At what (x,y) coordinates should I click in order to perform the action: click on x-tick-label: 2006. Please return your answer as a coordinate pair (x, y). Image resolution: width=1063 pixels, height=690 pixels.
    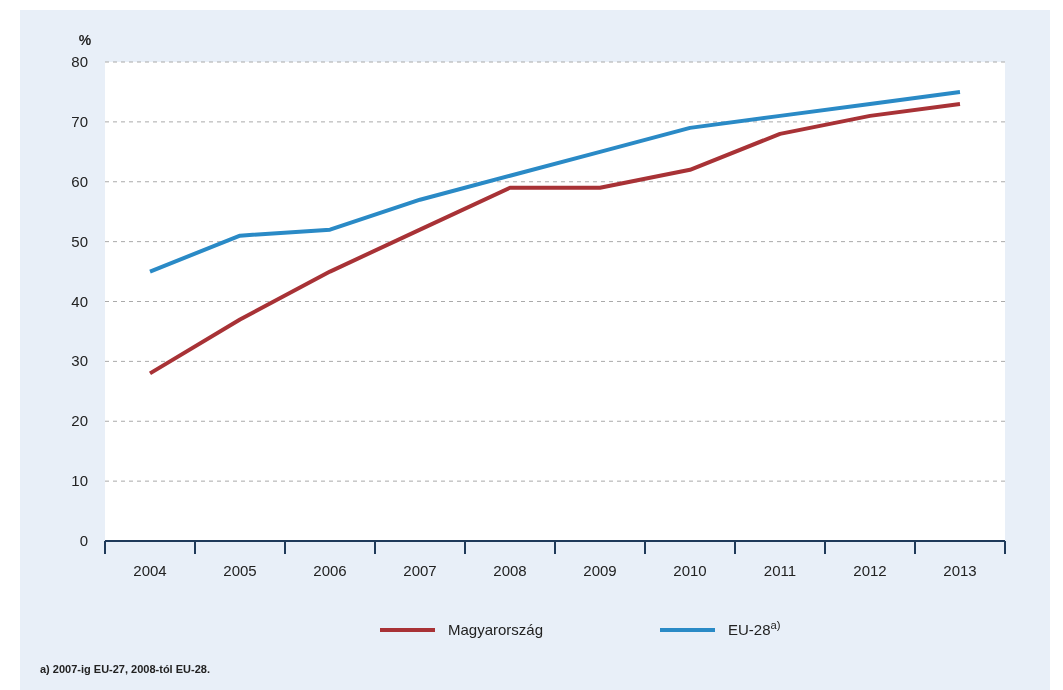
    Looking at the image, I should click on (330, 570).